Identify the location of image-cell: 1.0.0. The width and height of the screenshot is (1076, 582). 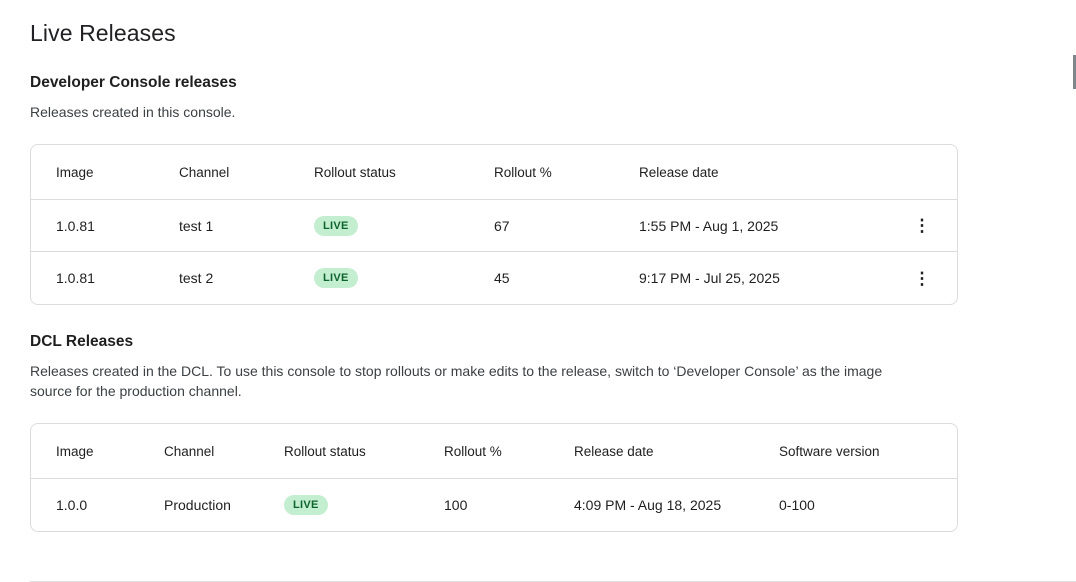
(72, 505).